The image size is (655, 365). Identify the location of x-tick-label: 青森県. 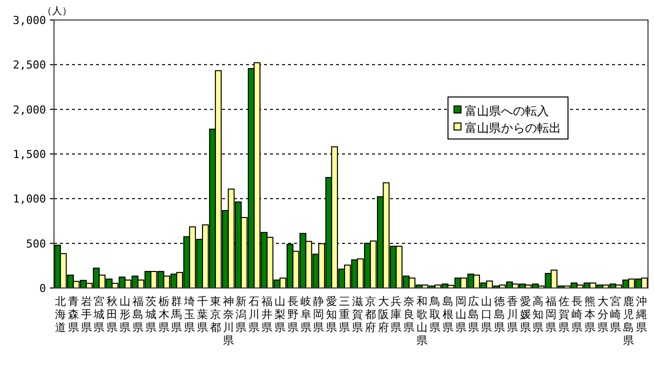
(73, 314).